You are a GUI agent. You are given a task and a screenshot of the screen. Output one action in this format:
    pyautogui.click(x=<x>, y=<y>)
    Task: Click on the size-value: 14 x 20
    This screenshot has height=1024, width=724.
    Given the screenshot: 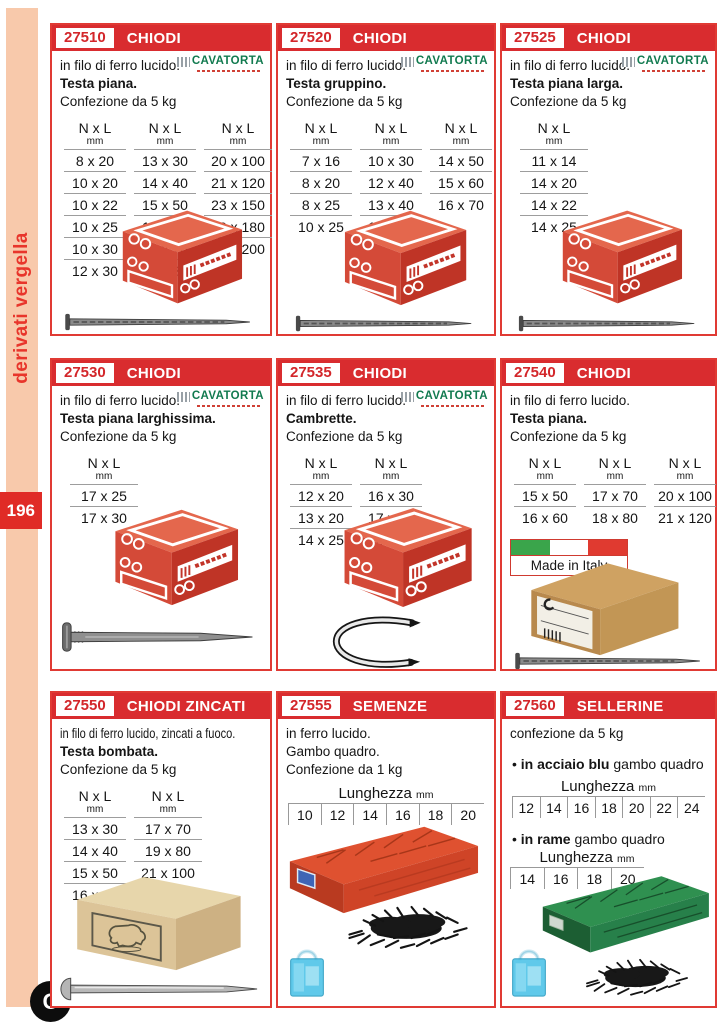 What is the action you would take?
    pyautogui.click(x=554, y=182)
    